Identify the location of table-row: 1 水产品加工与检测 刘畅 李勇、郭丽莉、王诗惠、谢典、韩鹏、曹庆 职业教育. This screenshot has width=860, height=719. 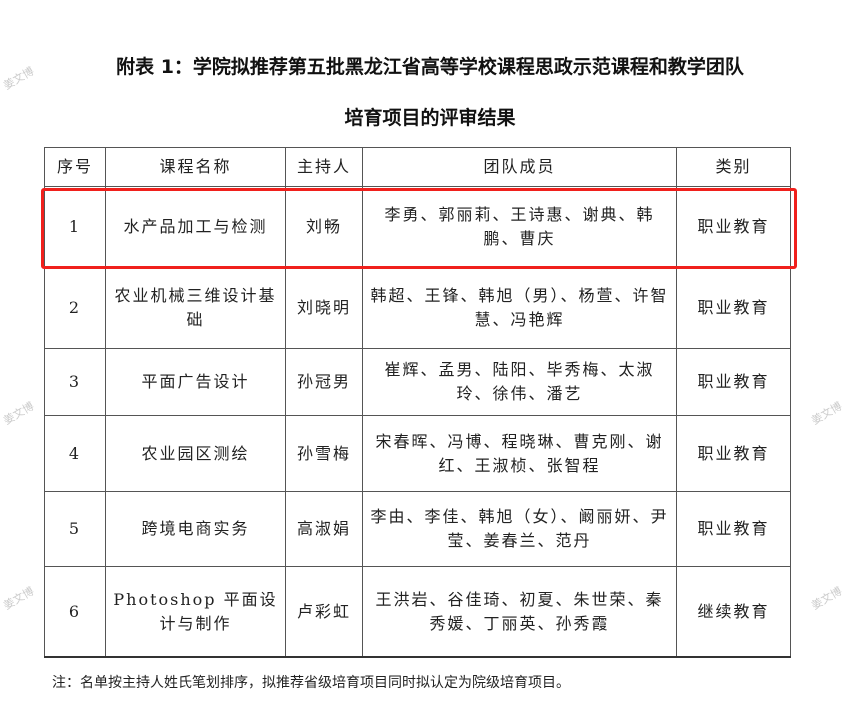
(417, 227).